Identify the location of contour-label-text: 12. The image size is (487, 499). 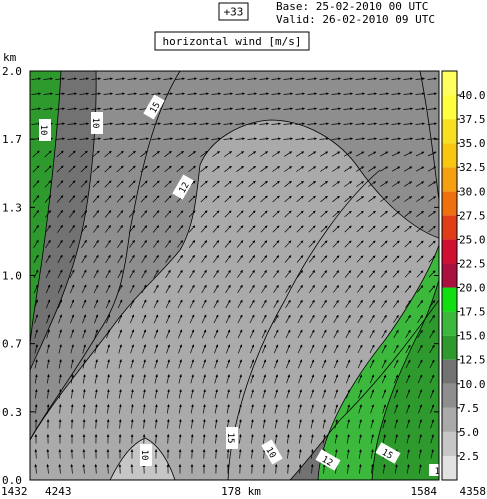
(440, 472).